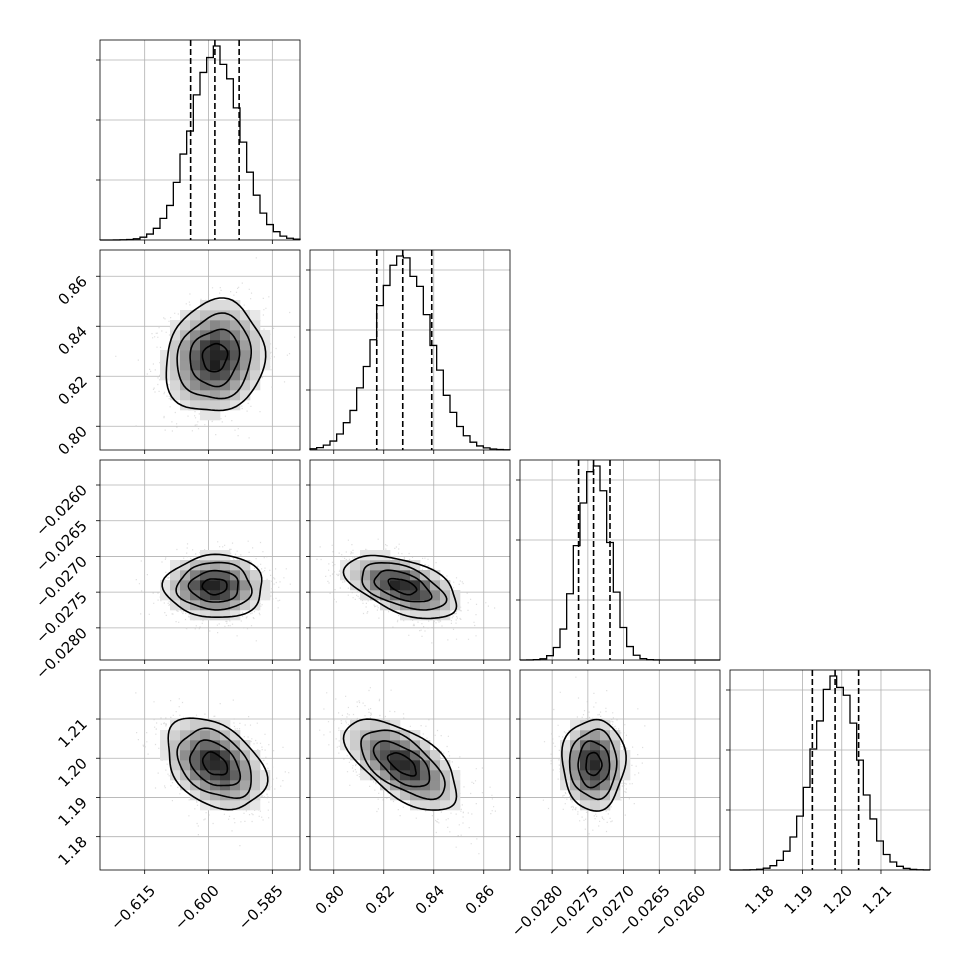  What do you see at coordinates (197, 908) in the screenshot?
I see `x-tick-label: −0.600` at bounding box center [197, 908].